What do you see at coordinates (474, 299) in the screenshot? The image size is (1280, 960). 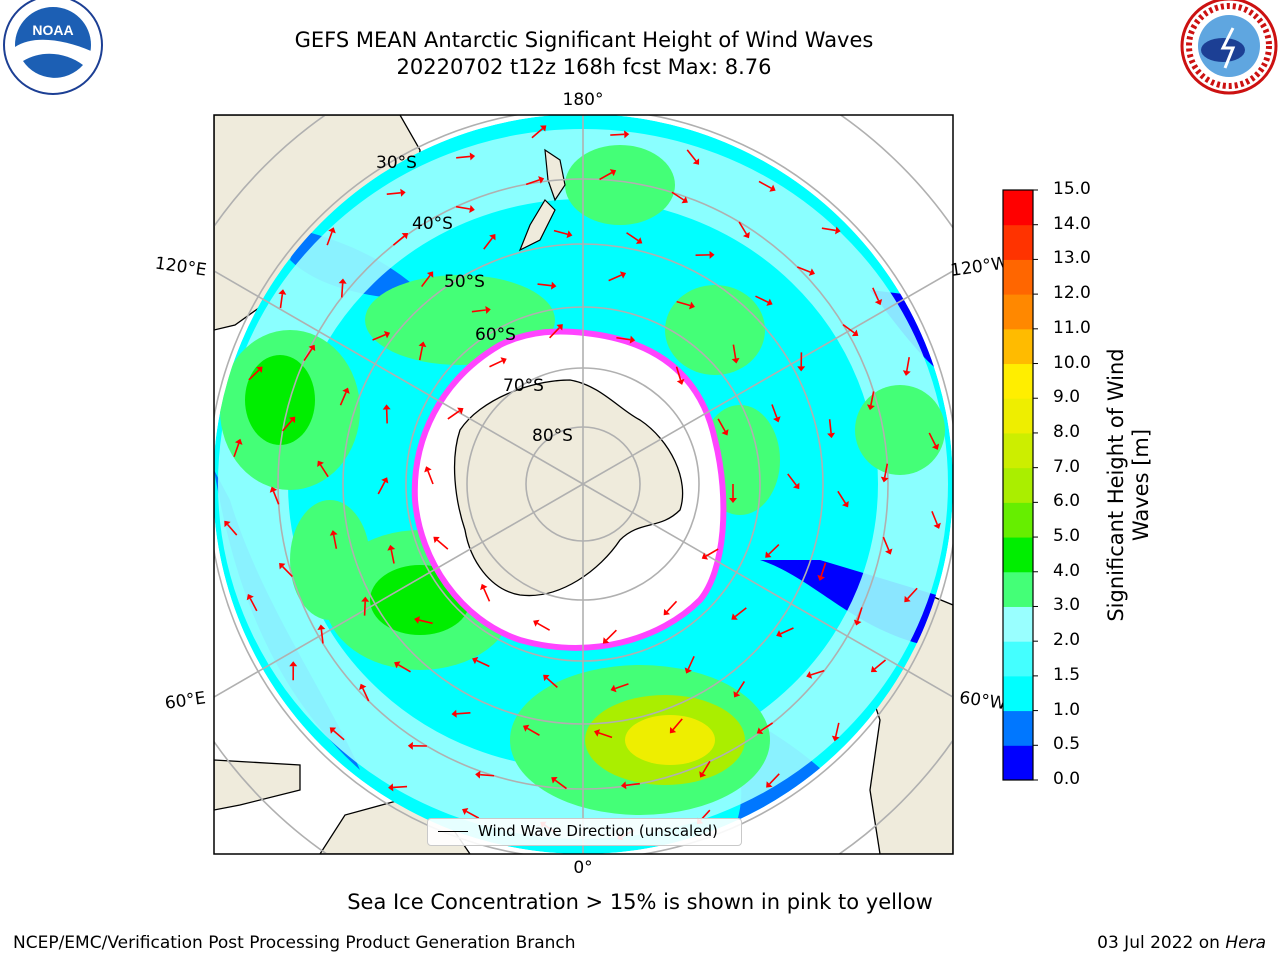 I see `latitude-labels: 30°S 40°S 50°S 60°S 70°S 80°S` at bounding box center [474, 299].